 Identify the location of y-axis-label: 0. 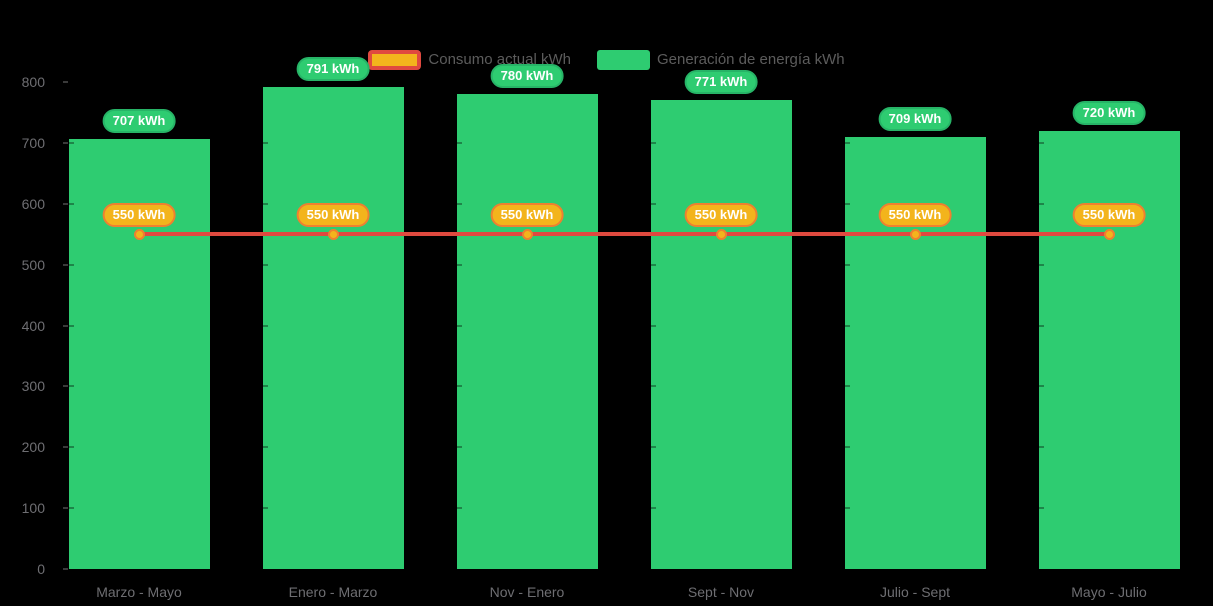
(41, 569).